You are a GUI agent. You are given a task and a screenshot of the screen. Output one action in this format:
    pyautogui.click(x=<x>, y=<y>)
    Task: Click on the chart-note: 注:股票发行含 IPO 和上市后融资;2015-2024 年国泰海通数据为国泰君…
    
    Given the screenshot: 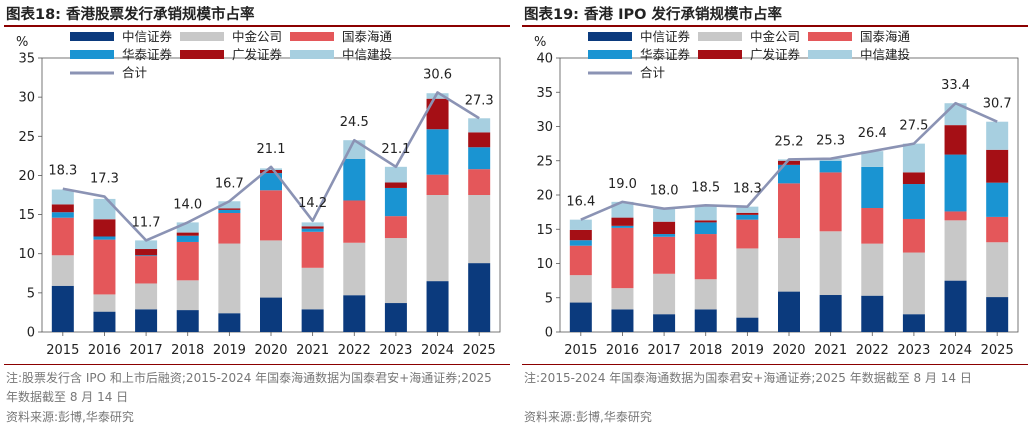 What is the action you would take?
    pyautogui.click(x=249, y=387)
    